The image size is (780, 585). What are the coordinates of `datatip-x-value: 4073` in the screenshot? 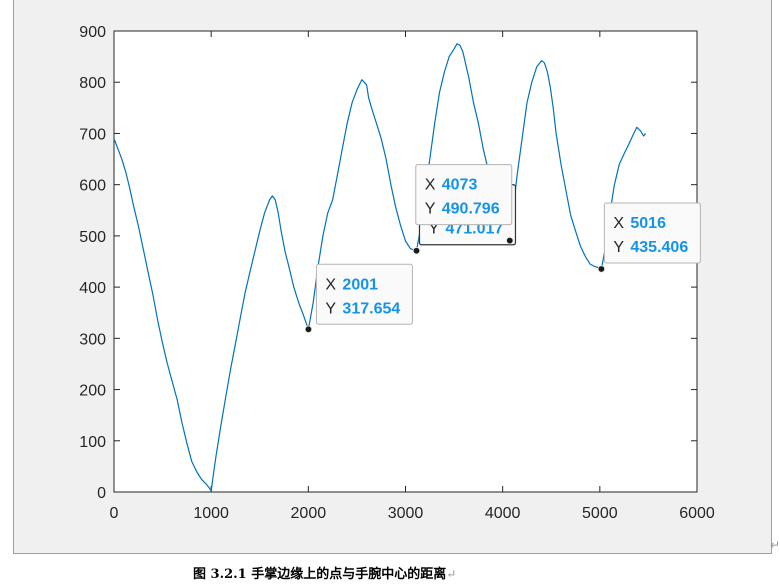 It's located at (460, 185).